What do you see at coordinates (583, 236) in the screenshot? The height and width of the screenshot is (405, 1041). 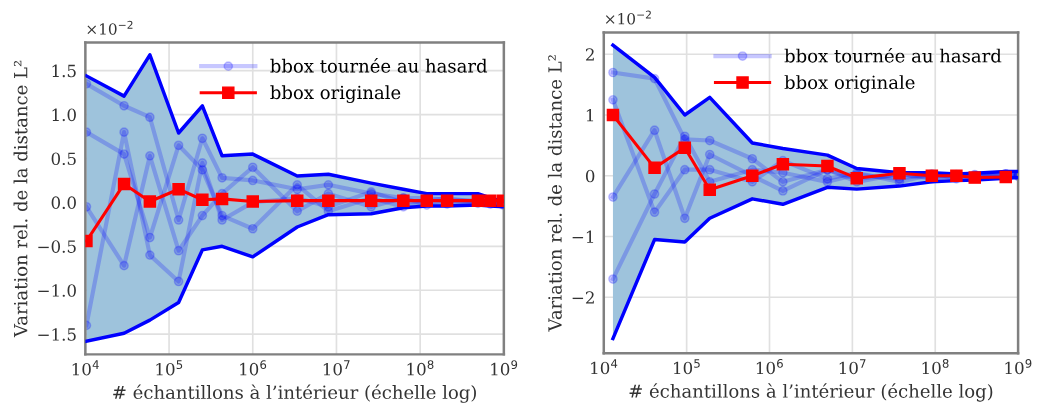 I see `y-tick-label: −1` at bounding box center [583, 236].